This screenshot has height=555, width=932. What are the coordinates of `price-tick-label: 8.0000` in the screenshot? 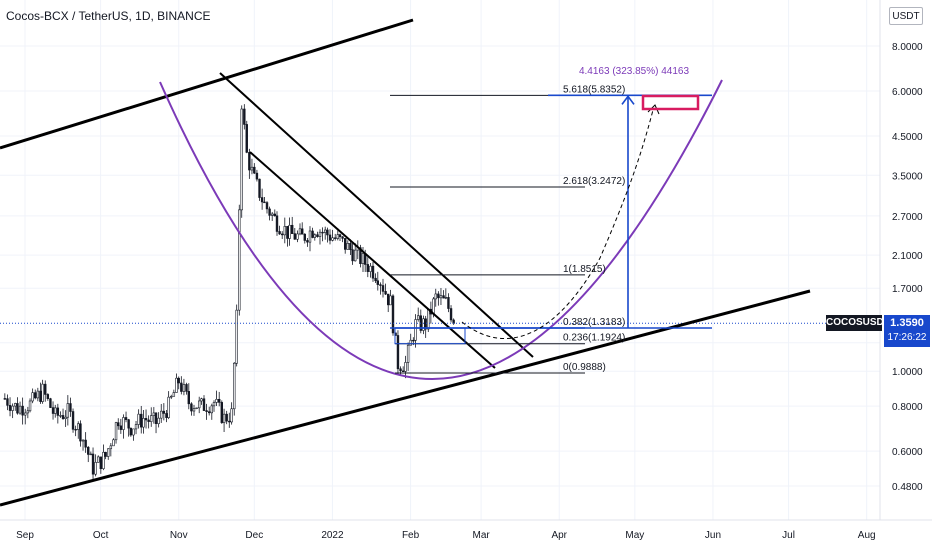 It's located at (907, 47).